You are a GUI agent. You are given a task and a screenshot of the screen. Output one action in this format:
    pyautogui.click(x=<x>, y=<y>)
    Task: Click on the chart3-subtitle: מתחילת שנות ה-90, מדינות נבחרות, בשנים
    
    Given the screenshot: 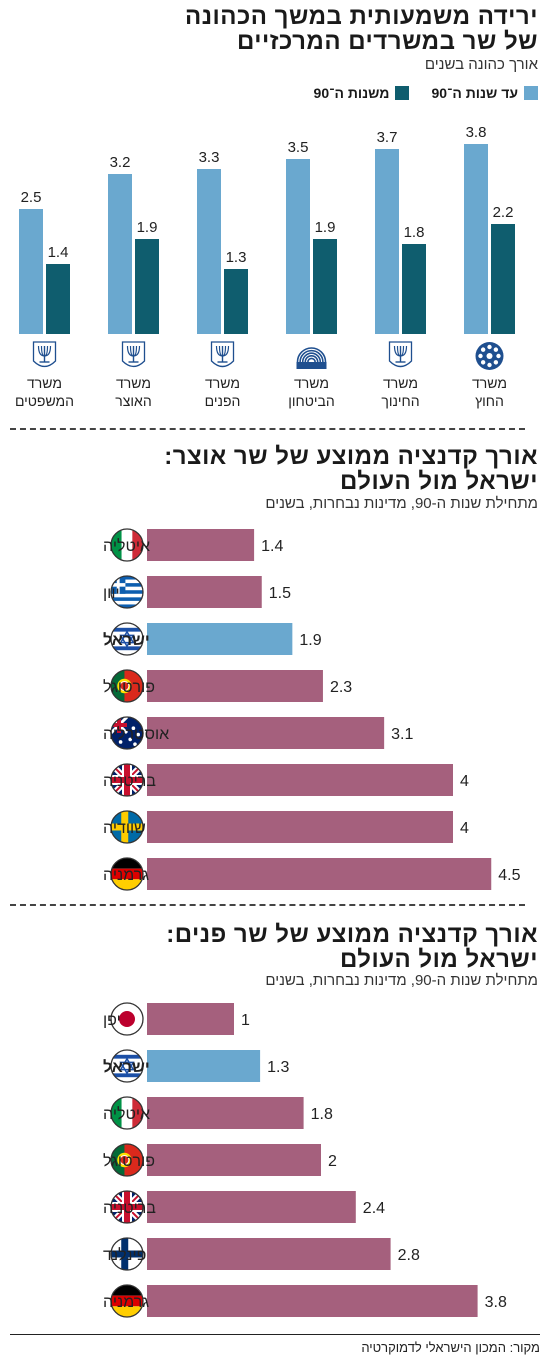 What is the action you would take?
    pyautogui.click(x=401, y=980)
    